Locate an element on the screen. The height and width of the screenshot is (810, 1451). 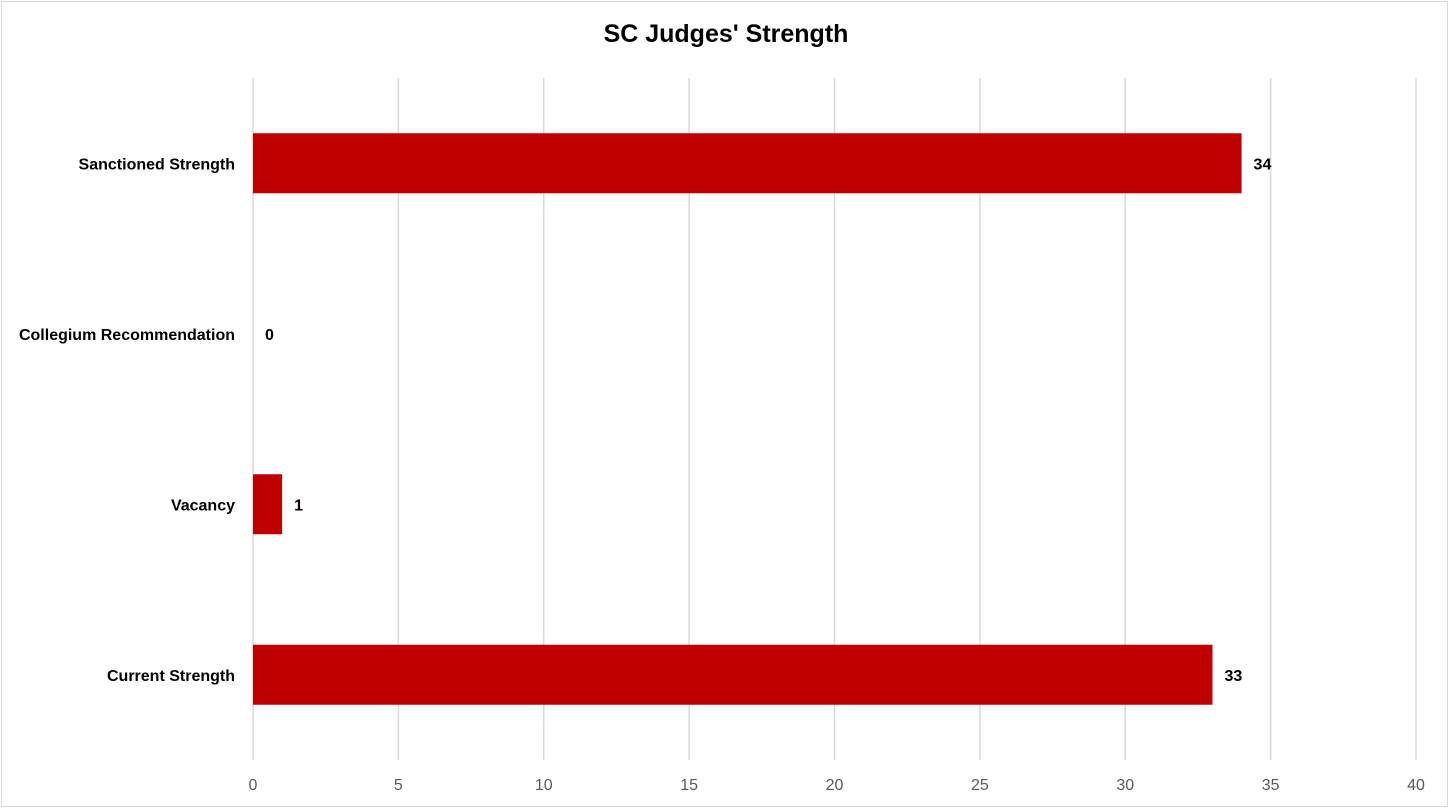
category-label: Current Strength is located at coordinates (171, 676).